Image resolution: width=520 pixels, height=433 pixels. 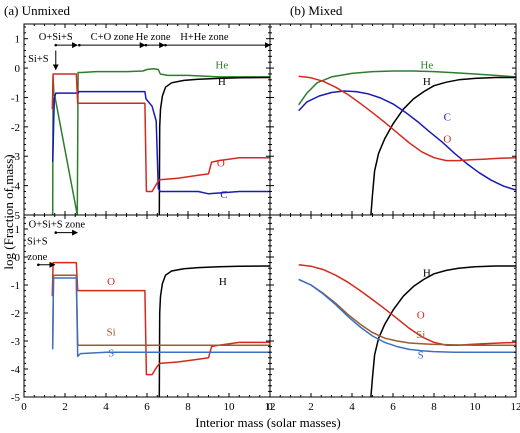 What do you see at coordinates (56, 37) in the screenshot?
I see `zone-annotation: O+Si+S` at bounding box center [56, 37].